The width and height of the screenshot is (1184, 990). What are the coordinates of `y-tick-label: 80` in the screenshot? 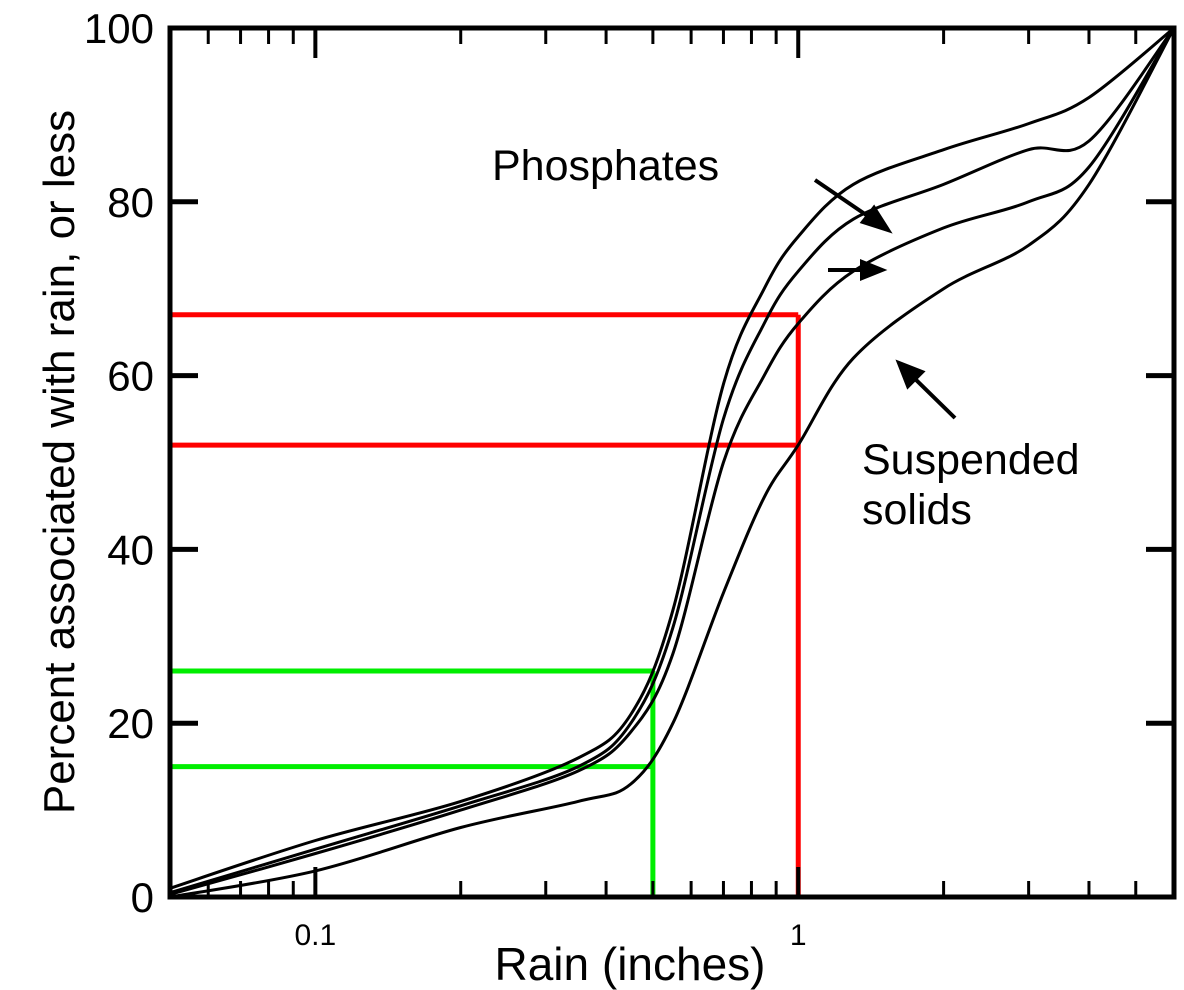 It's located at (130, 202).